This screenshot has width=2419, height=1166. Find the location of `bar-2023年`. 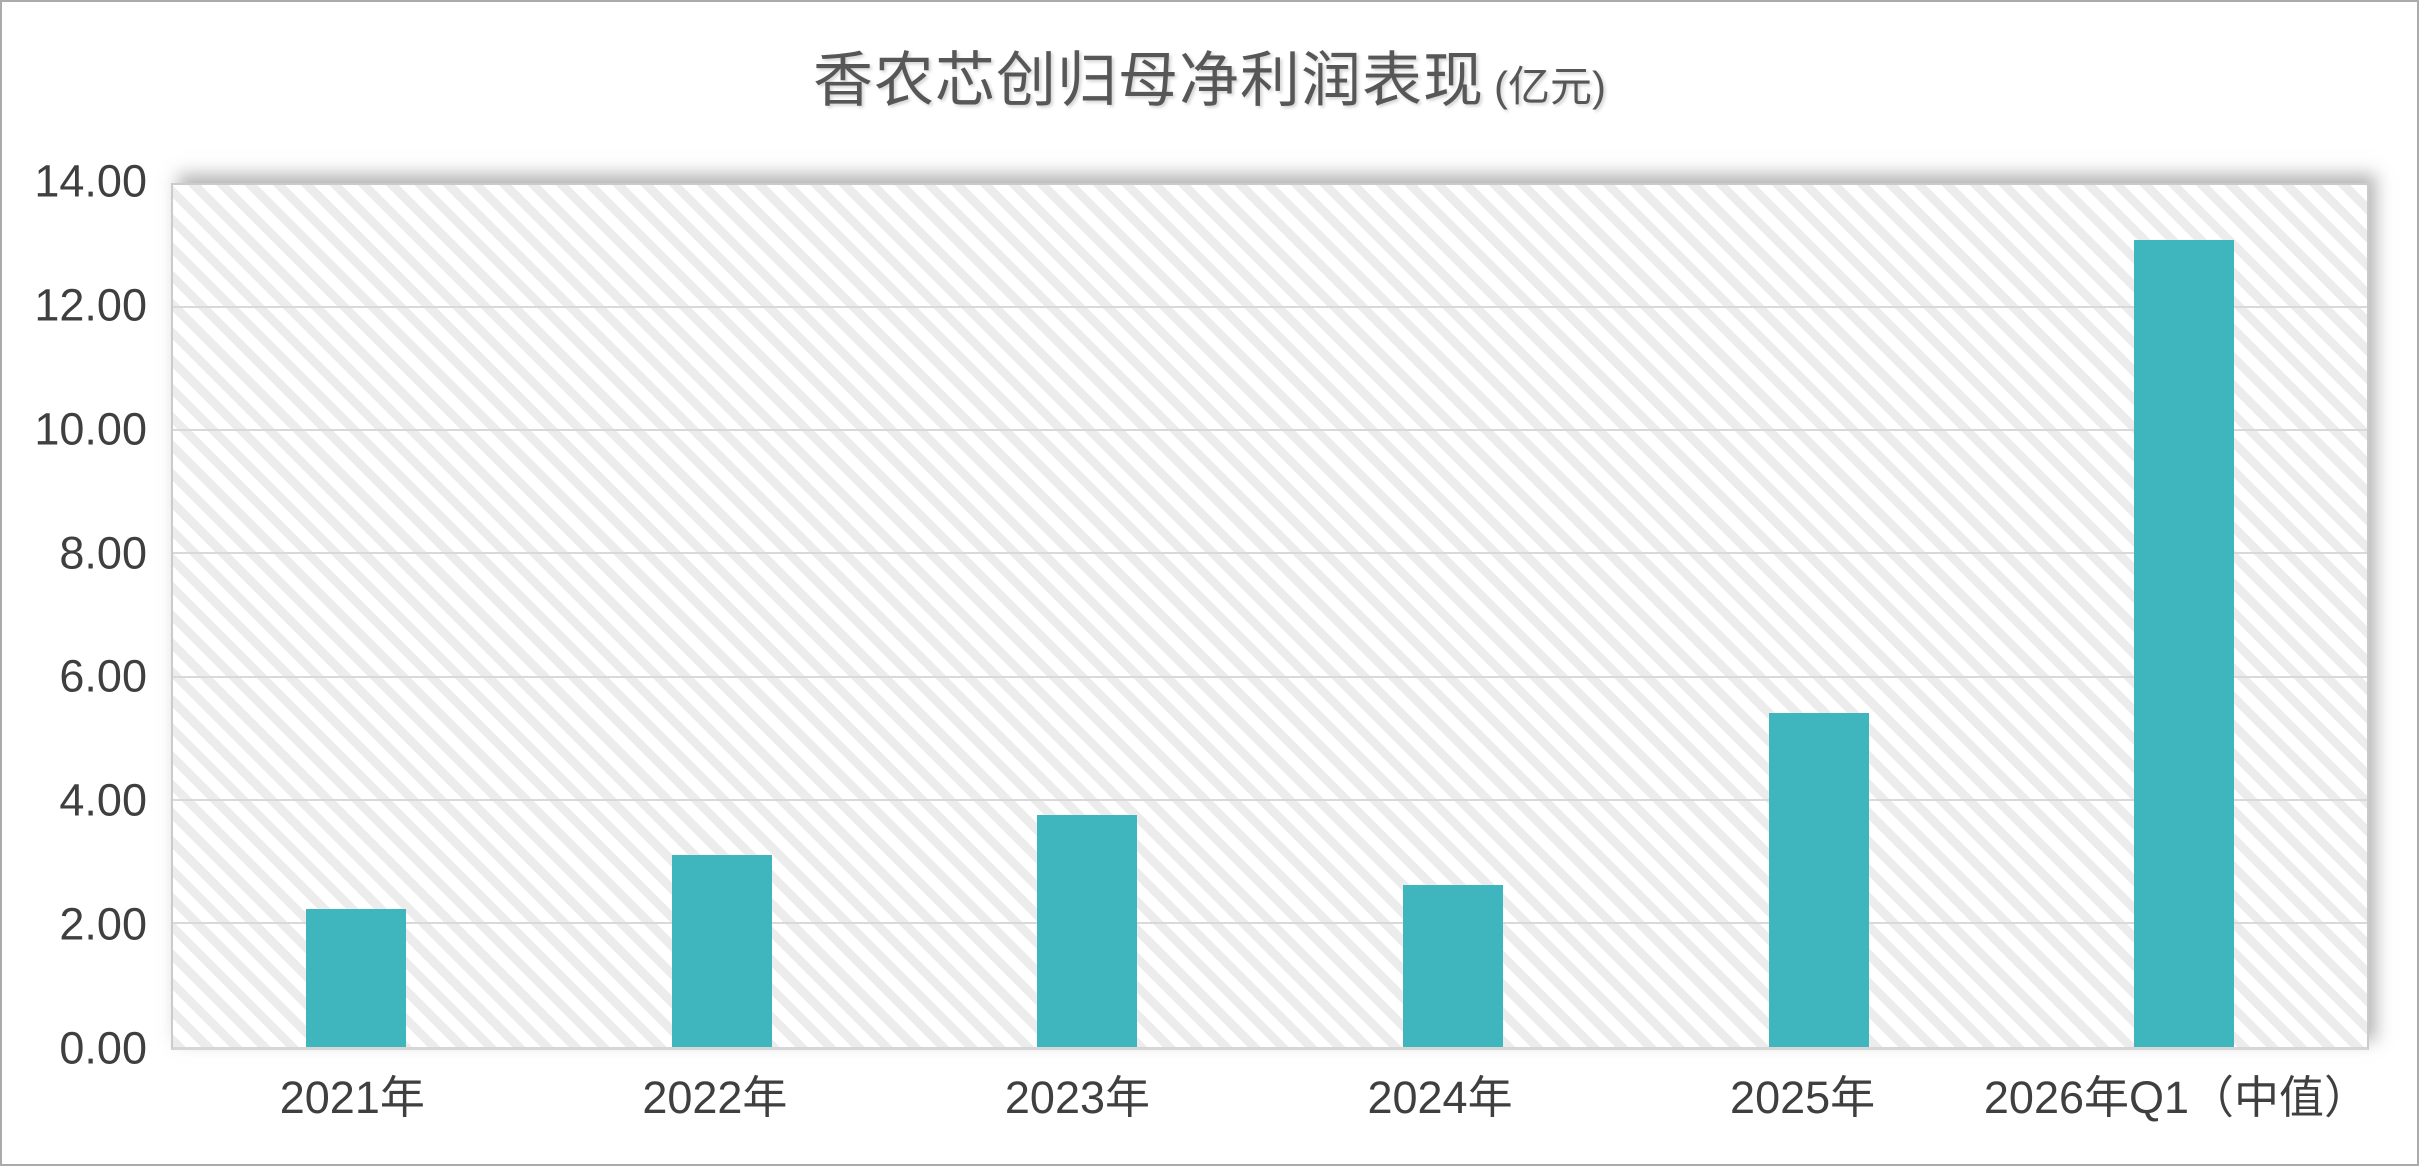

bar-2023年 is located at coordinates (1087, 930).